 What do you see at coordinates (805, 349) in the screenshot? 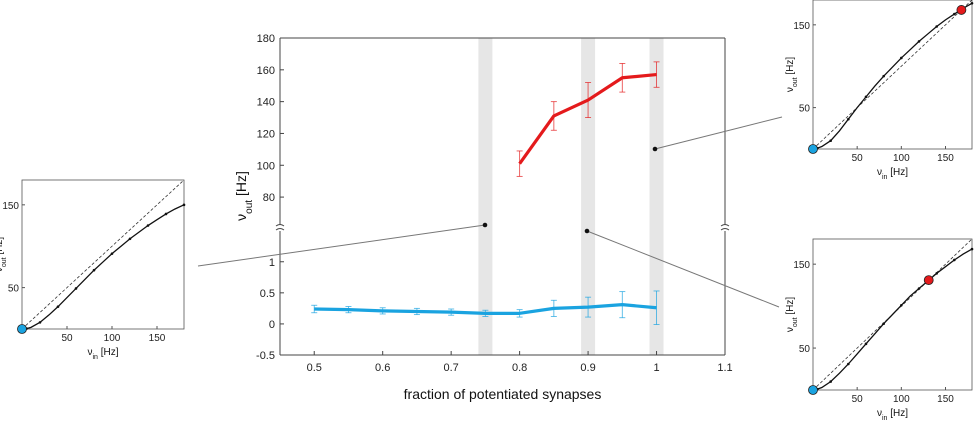
I see `bottom-right-inset-y-tick-label-0: 50` at bounding box center [805, 349].